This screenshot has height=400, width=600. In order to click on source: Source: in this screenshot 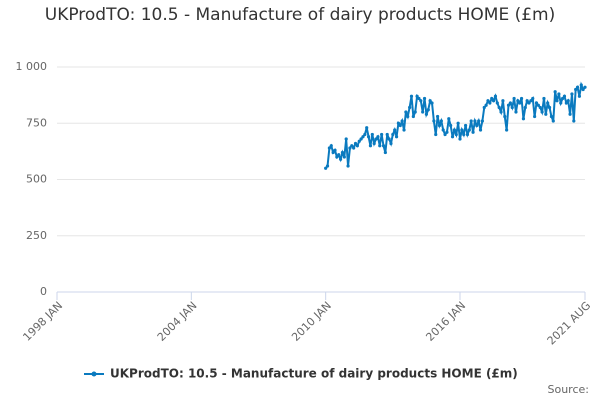, I will do `click(569, 389)`.